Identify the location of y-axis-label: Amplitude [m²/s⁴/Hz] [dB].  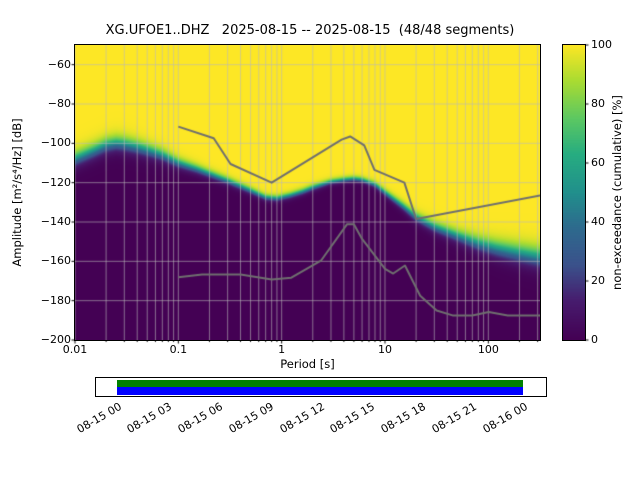
(17, 192).